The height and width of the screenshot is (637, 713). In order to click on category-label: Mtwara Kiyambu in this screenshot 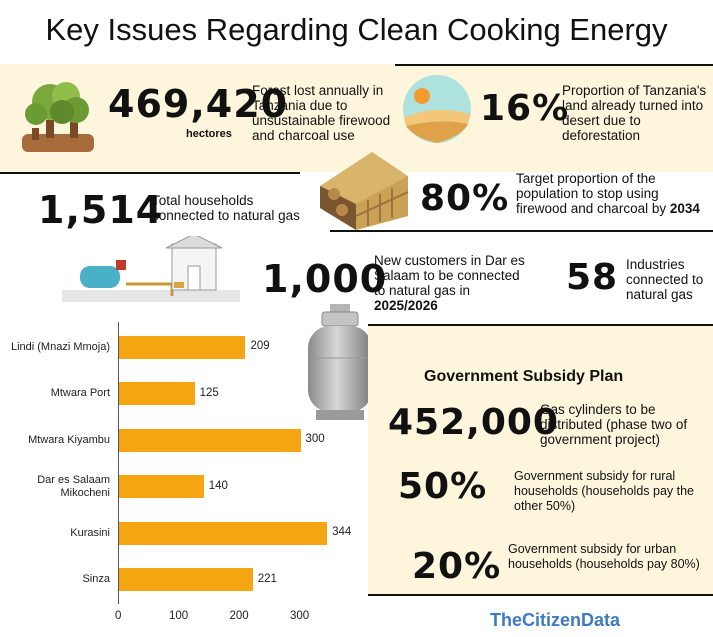, I will do `click(69, 439)`.